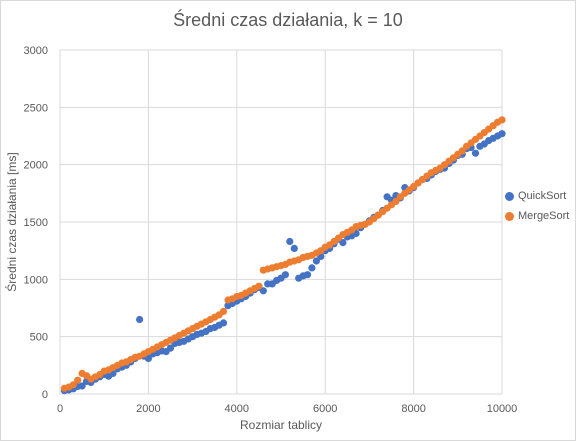  I want to click on y-tick-label: 500, so click(39, 338).